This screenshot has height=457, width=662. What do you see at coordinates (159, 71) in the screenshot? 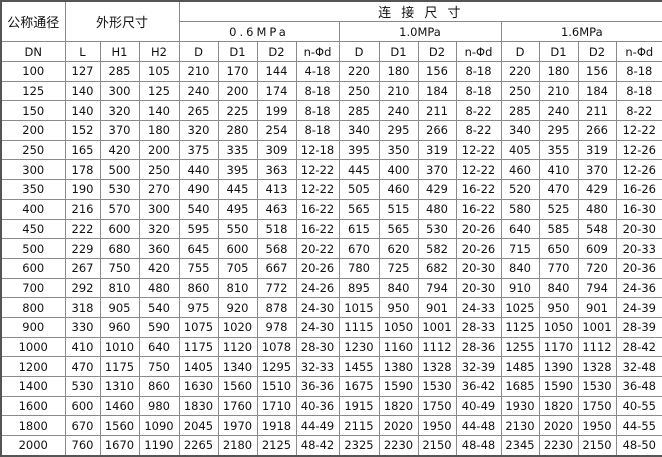
I see `table-cell: 105` at bounding box center [159, 71].